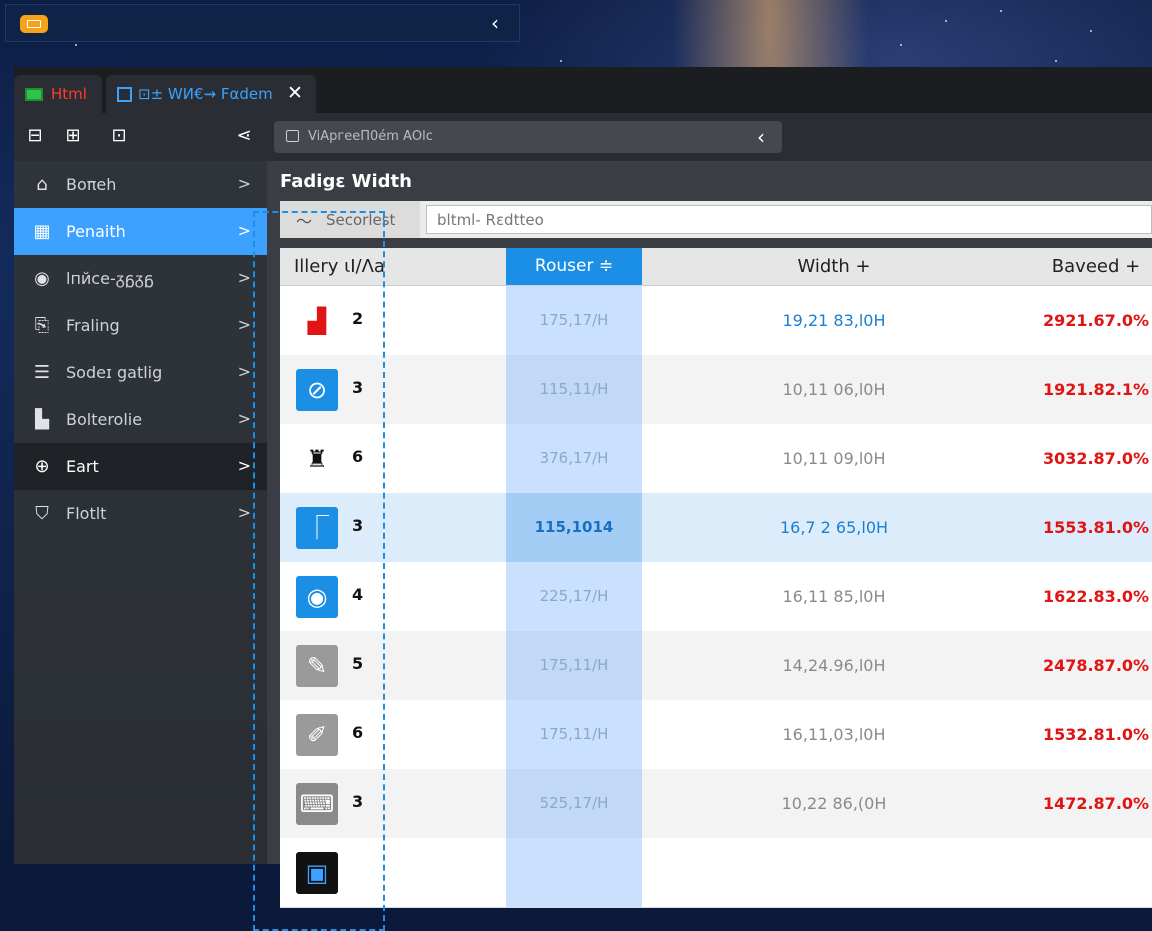  Describe the element at coordinates (124, 94) in the screenshot. I see `window-icon` at that location.